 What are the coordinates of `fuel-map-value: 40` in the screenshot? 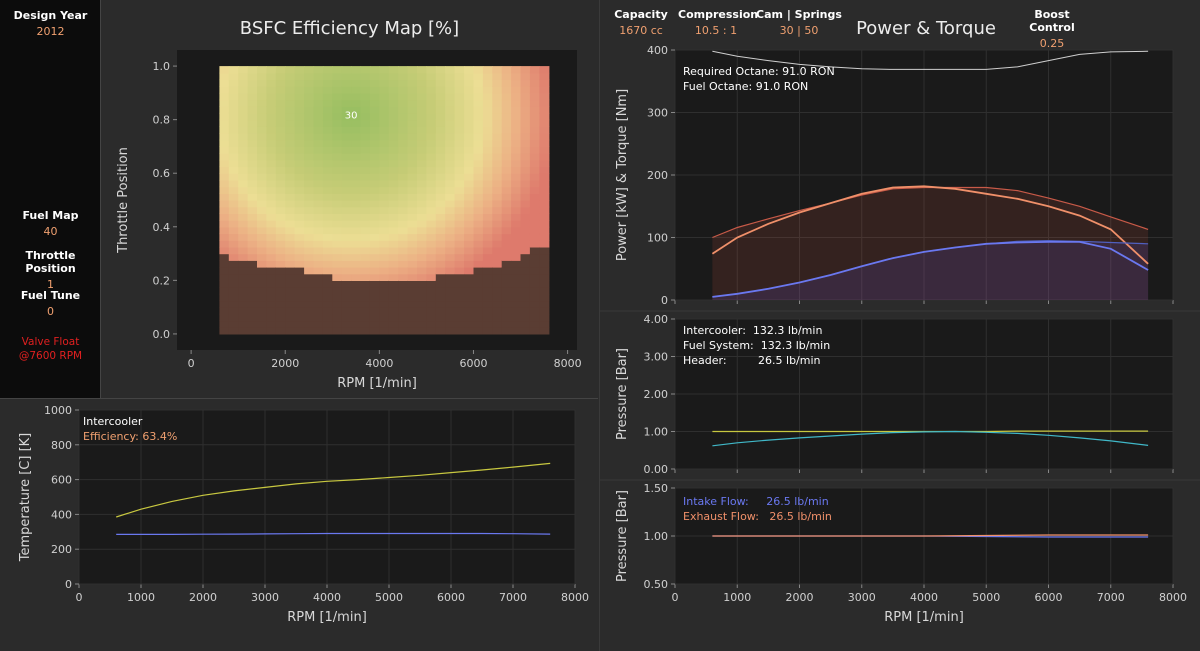 It's located at (50, 231).